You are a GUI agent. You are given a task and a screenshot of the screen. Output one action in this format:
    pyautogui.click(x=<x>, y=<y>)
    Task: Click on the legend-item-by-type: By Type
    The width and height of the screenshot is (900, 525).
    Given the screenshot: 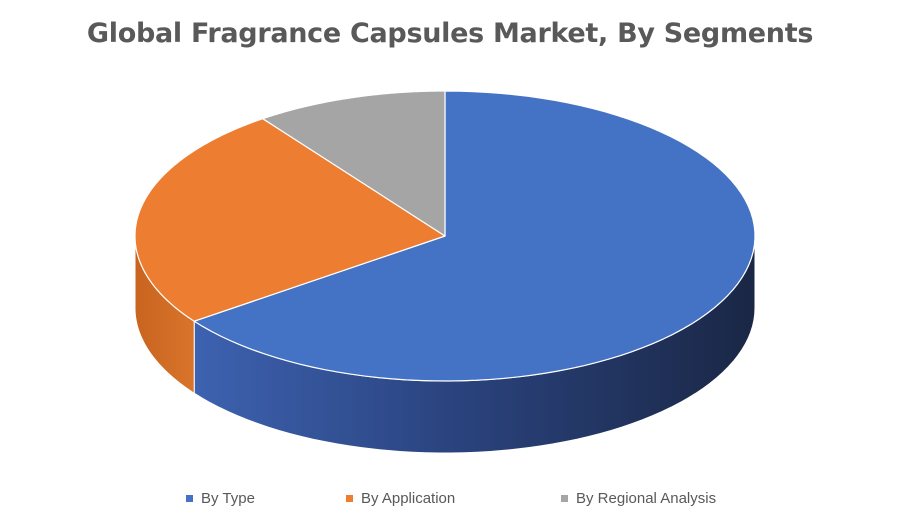 What is the action you would take?
    pyautogui.click(x=220, y=498)
    